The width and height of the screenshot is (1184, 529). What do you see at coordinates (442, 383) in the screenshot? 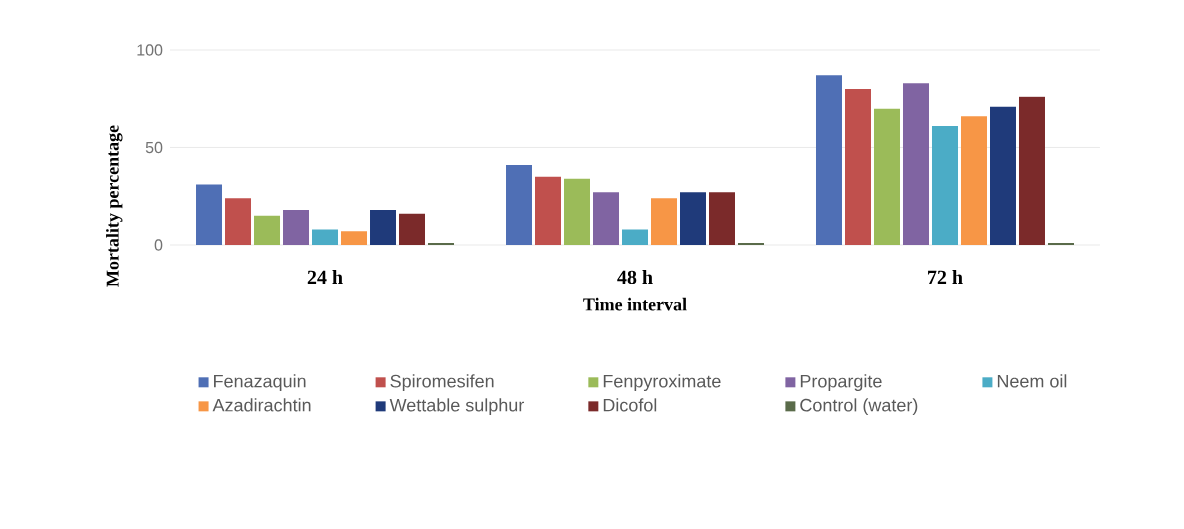
I see `legend-label: Spiromesifen` at bounding box center [442, 383].